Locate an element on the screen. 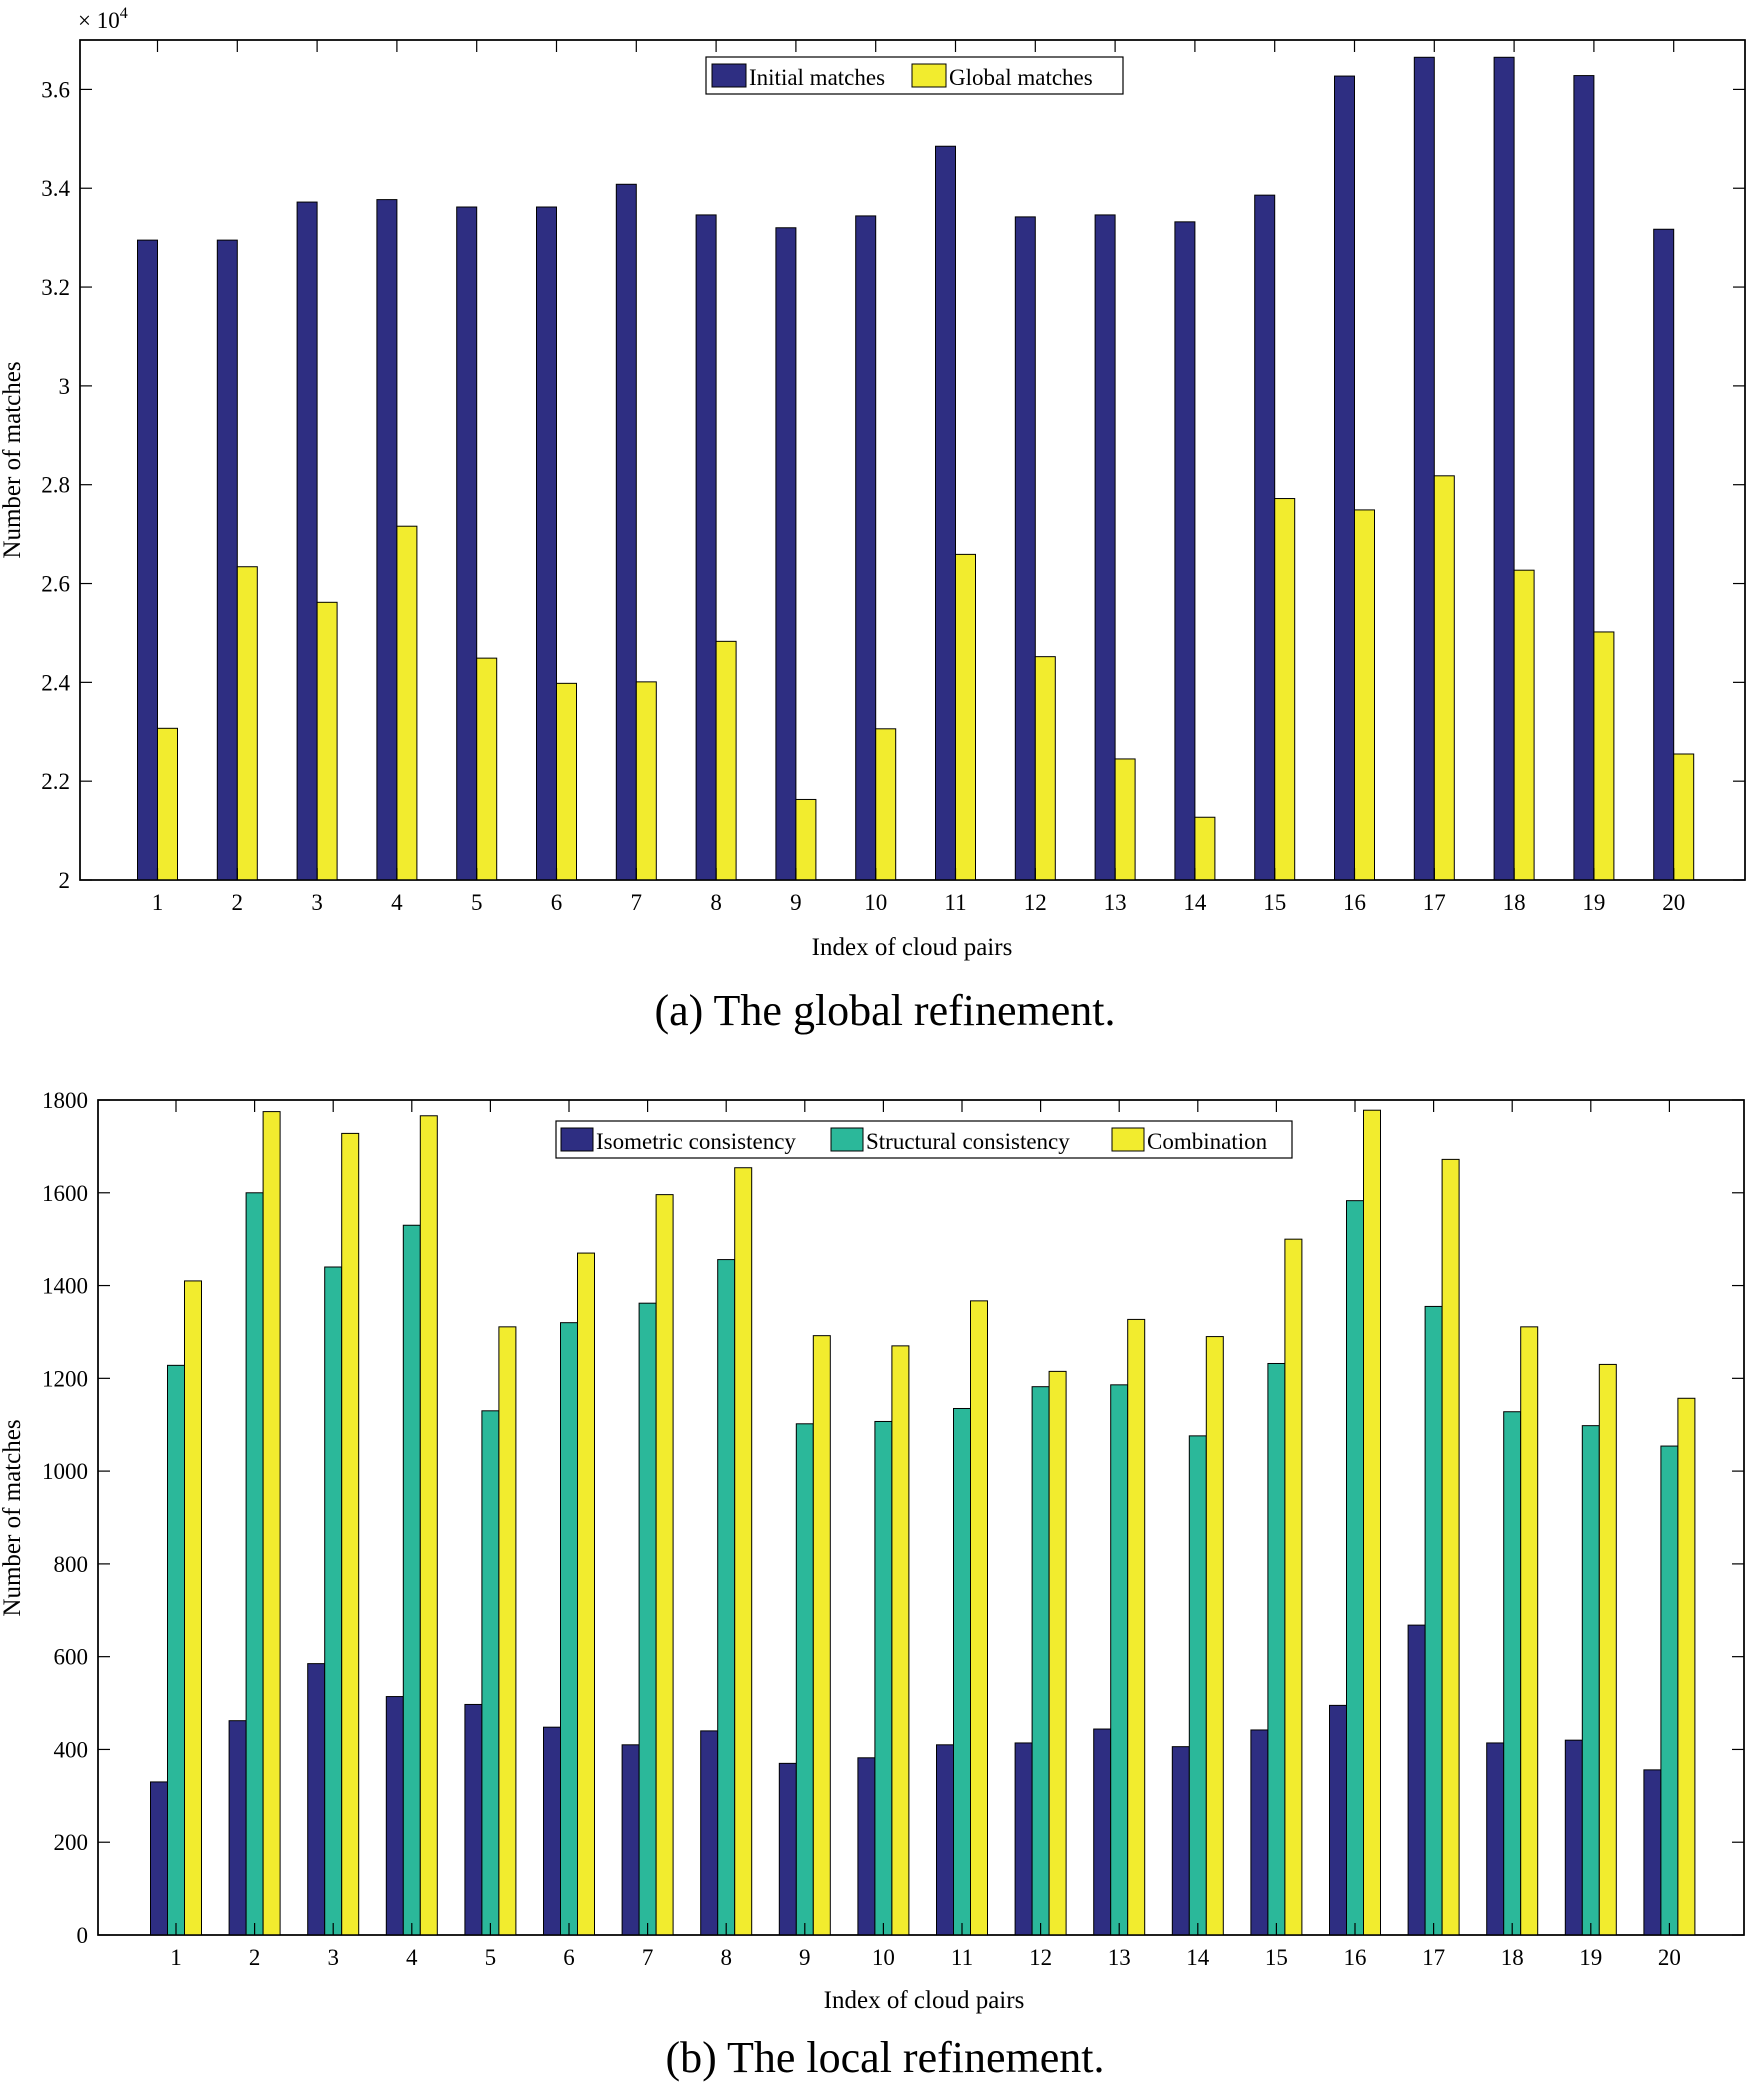 The width and height of the screenshot is (1751, 2085). panel-a-y-axis-label: Number of matches is located at coordinates (13, 459).